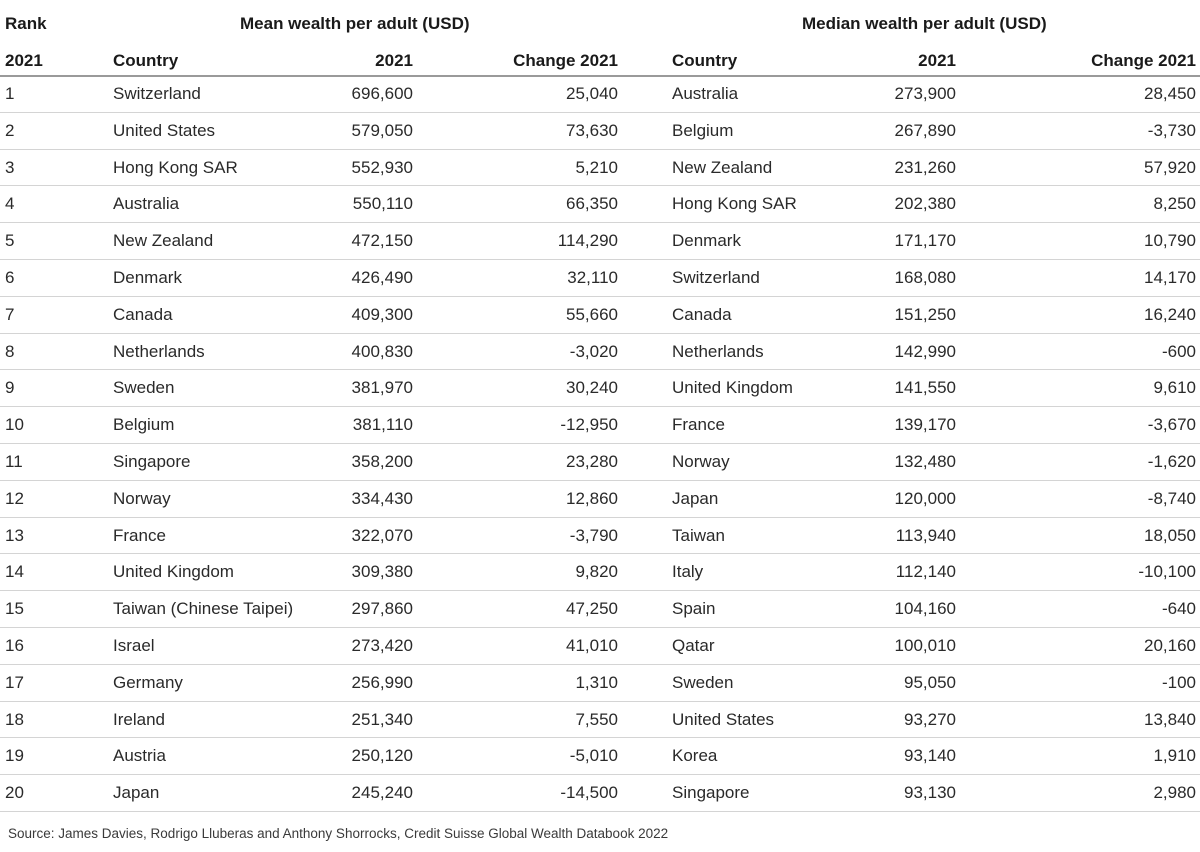  Describe the element at coordinates (1170, 645) in the screenshot. I see `median-change-cell: 20,160` at that location.